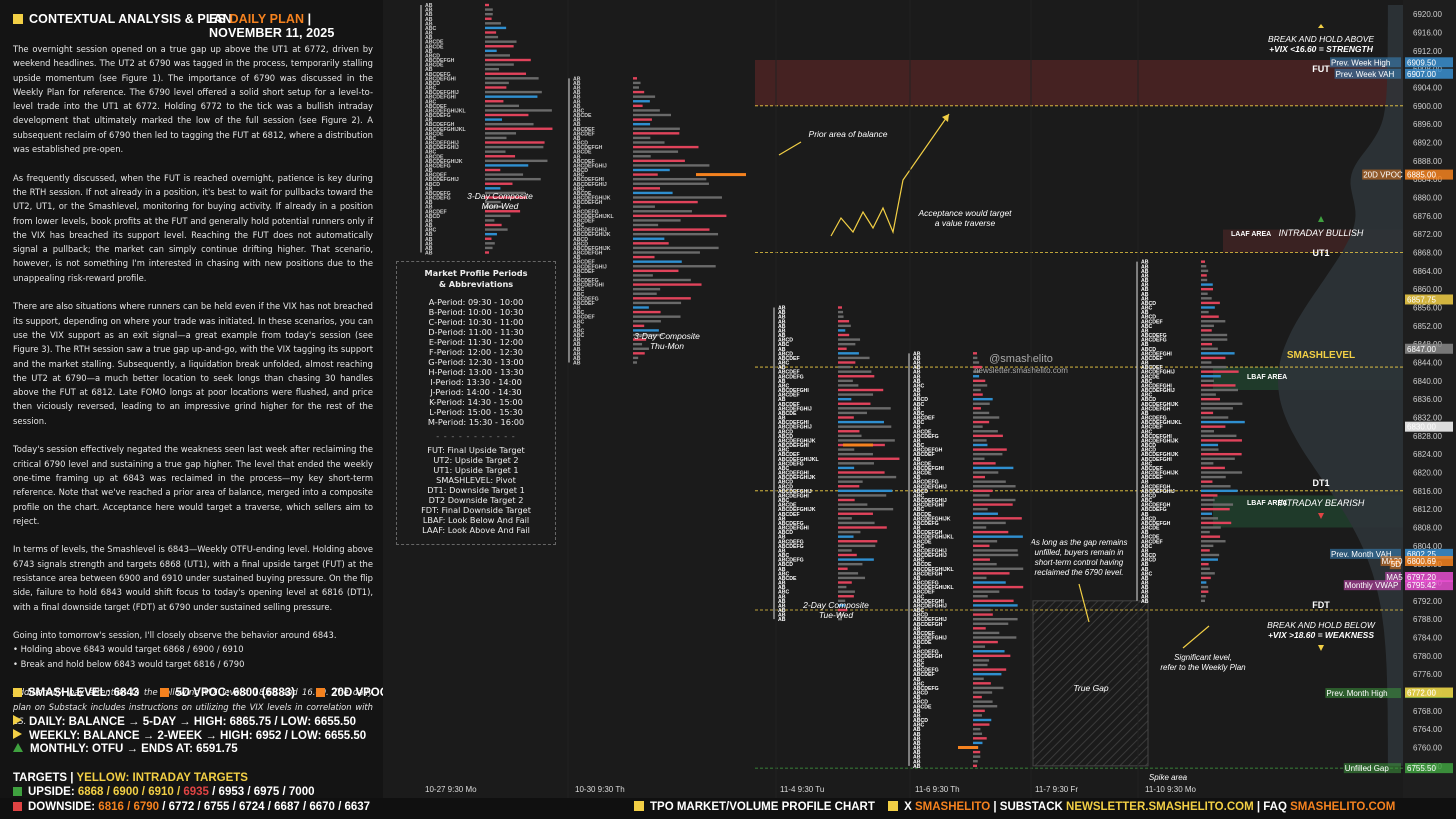 Image resolution: width=1456 pixels, height=819 pixels. Describe the element at coordinates (1343, 807) in the screenshot. I see `footer-faq-link: SMASHELITO.COM` at that location.